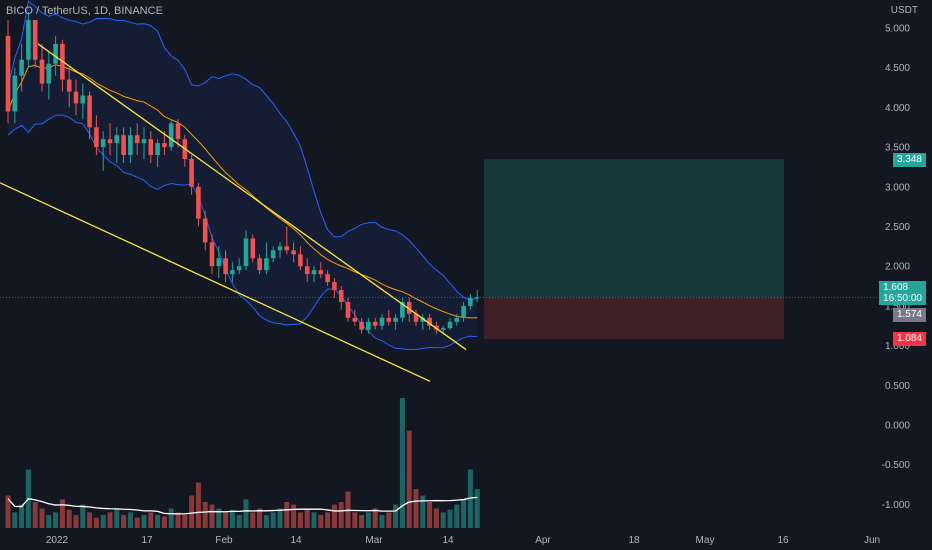  What do you see at coordinates (897, 148) in the screenshot?
I see `price-tick-label: 3.500` at bounding box center [897, 148].